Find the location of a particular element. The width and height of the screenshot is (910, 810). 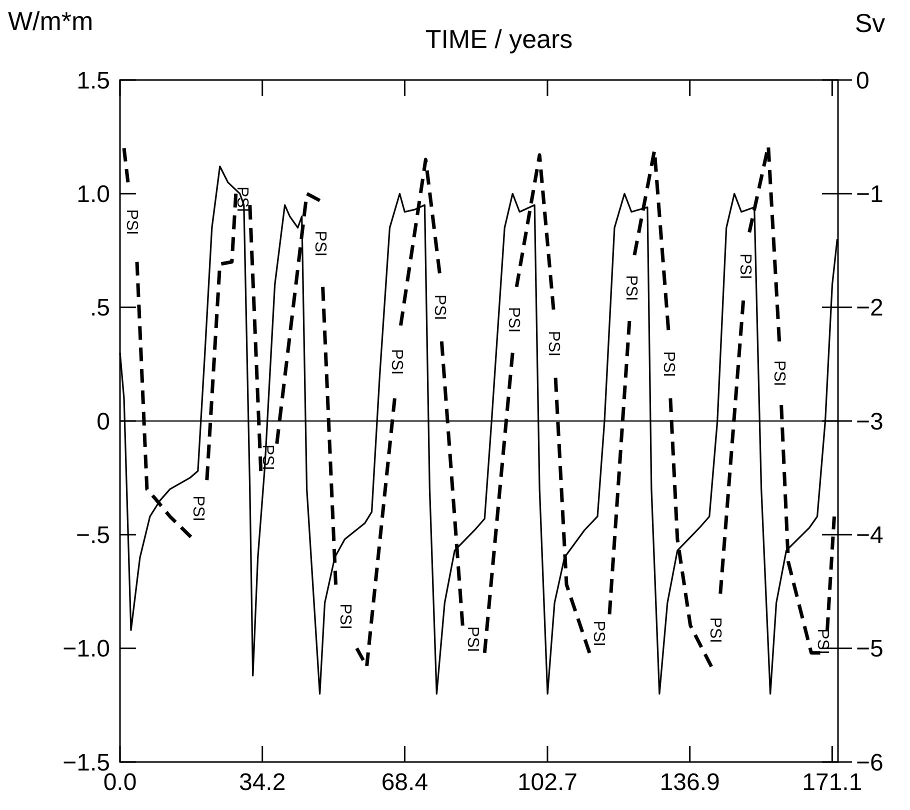

y2-tick-label: −5 is located at coordinates (870, 649).